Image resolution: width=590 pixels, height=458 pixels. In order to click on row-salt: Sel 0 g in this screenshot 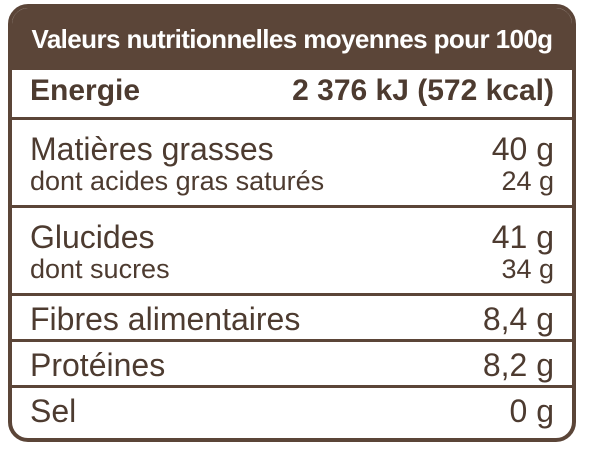, I will do `click(292, 412)`.